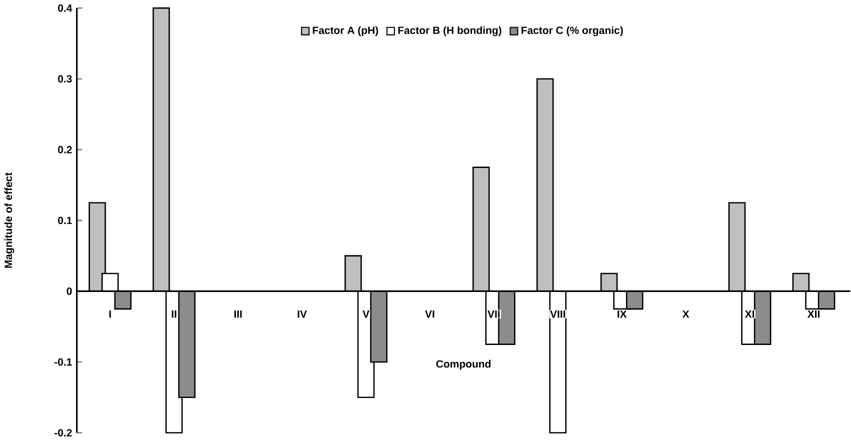 This screenshot has height=441, width=851. Describe the element at coordinates (366, 314) in the screenshot. I see `x-tick-label: V` at that location.